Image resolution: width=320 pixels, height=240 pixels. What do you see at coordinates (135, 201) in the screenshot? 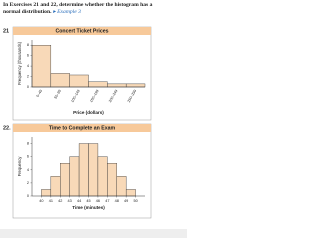
I see `x-tick-label: 50` at bounding box center [135, 201].